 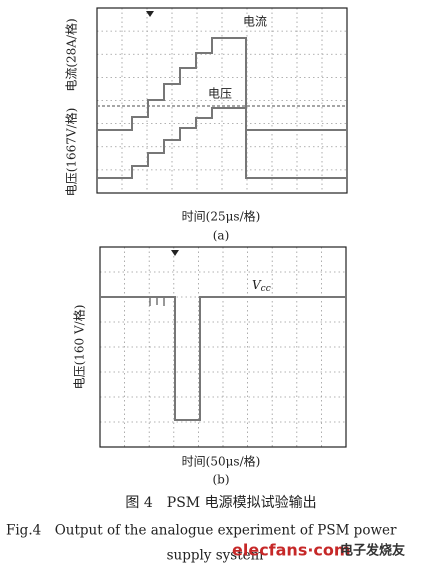 What do you see at coordinates (291, 550) in the screenshot?
I see `watermark-site: elecfans·com` at bounding box center [291, 550].